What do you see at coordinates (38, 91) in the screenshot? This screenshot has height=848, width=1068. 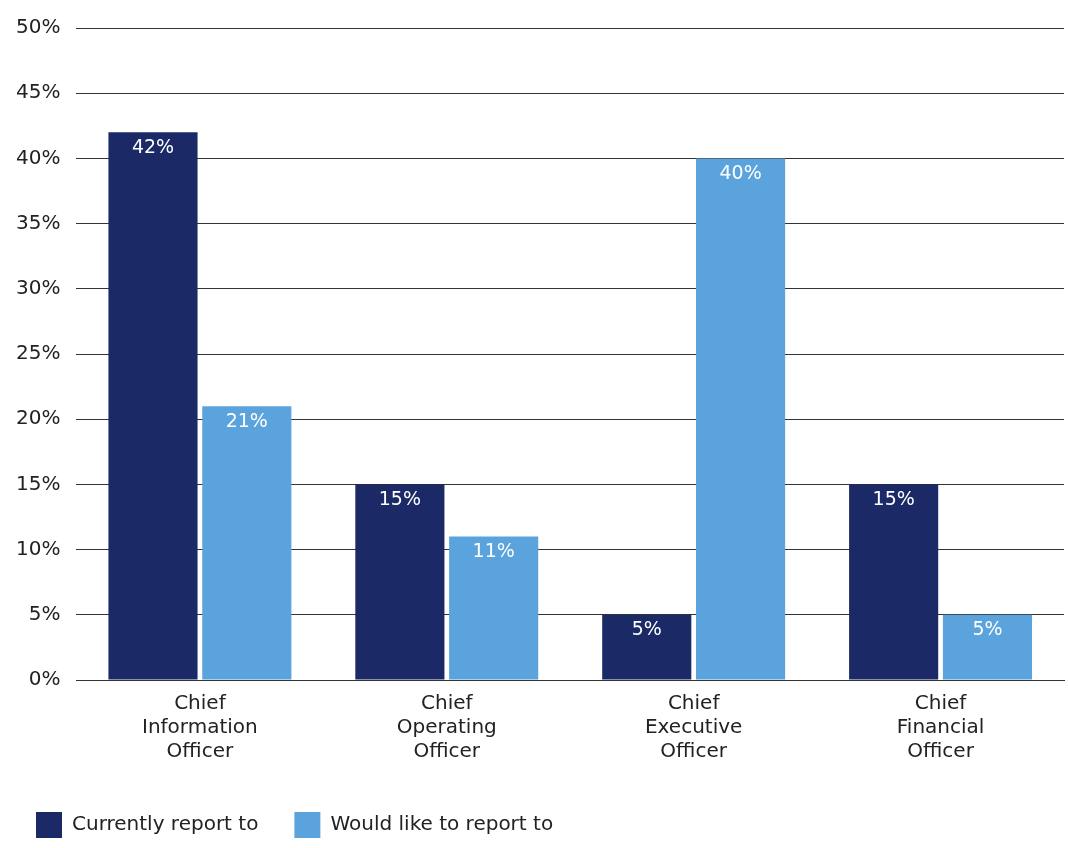 I see `y-tick-label: 45%` at bounding box center [38, 91].